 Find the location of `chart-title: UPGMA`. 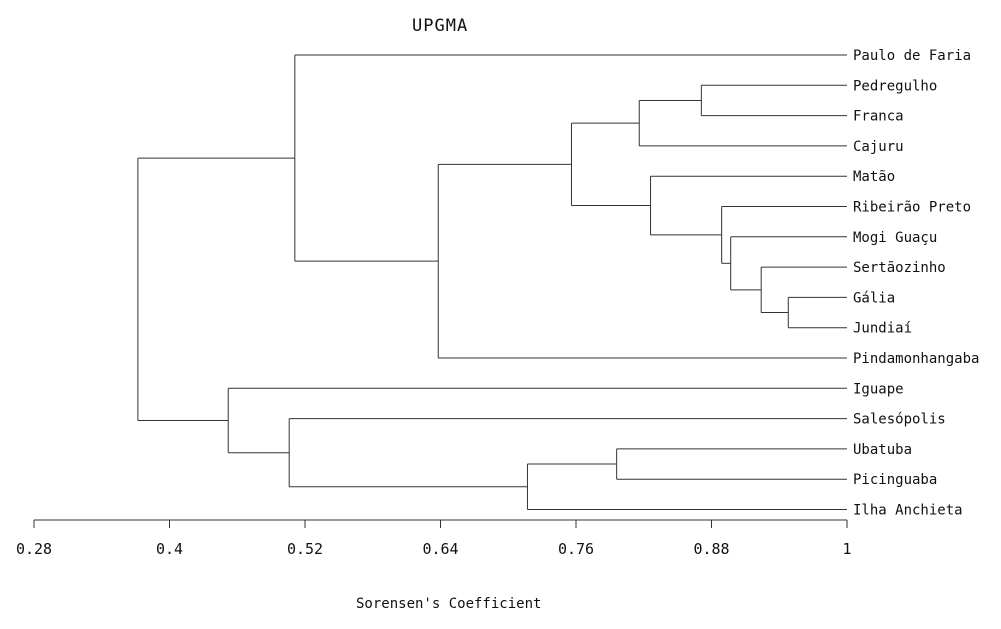

chart-title: UPGMA is located at coordinates (440, 26).